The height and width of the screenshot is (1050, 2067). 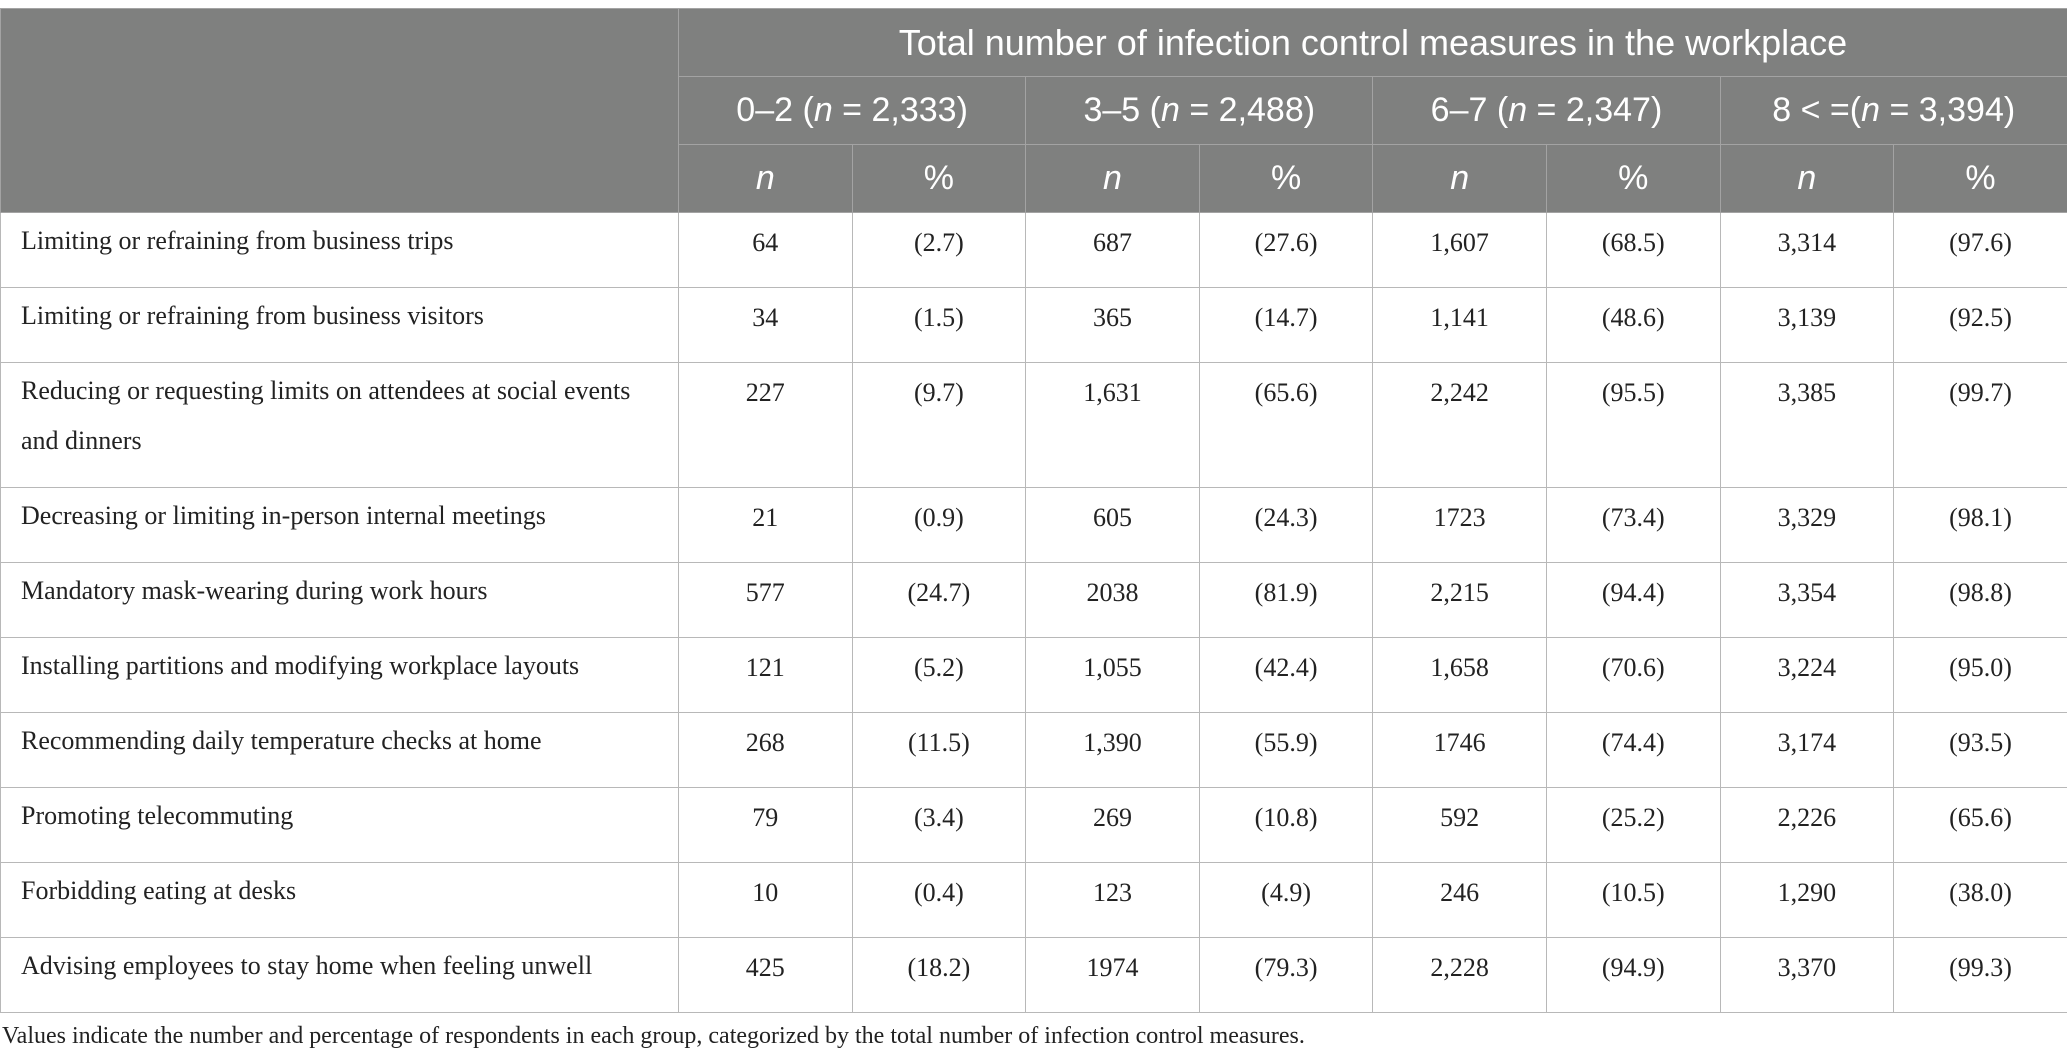 I want to click on count-cell: 3,174, so click(x=1807, y=750).